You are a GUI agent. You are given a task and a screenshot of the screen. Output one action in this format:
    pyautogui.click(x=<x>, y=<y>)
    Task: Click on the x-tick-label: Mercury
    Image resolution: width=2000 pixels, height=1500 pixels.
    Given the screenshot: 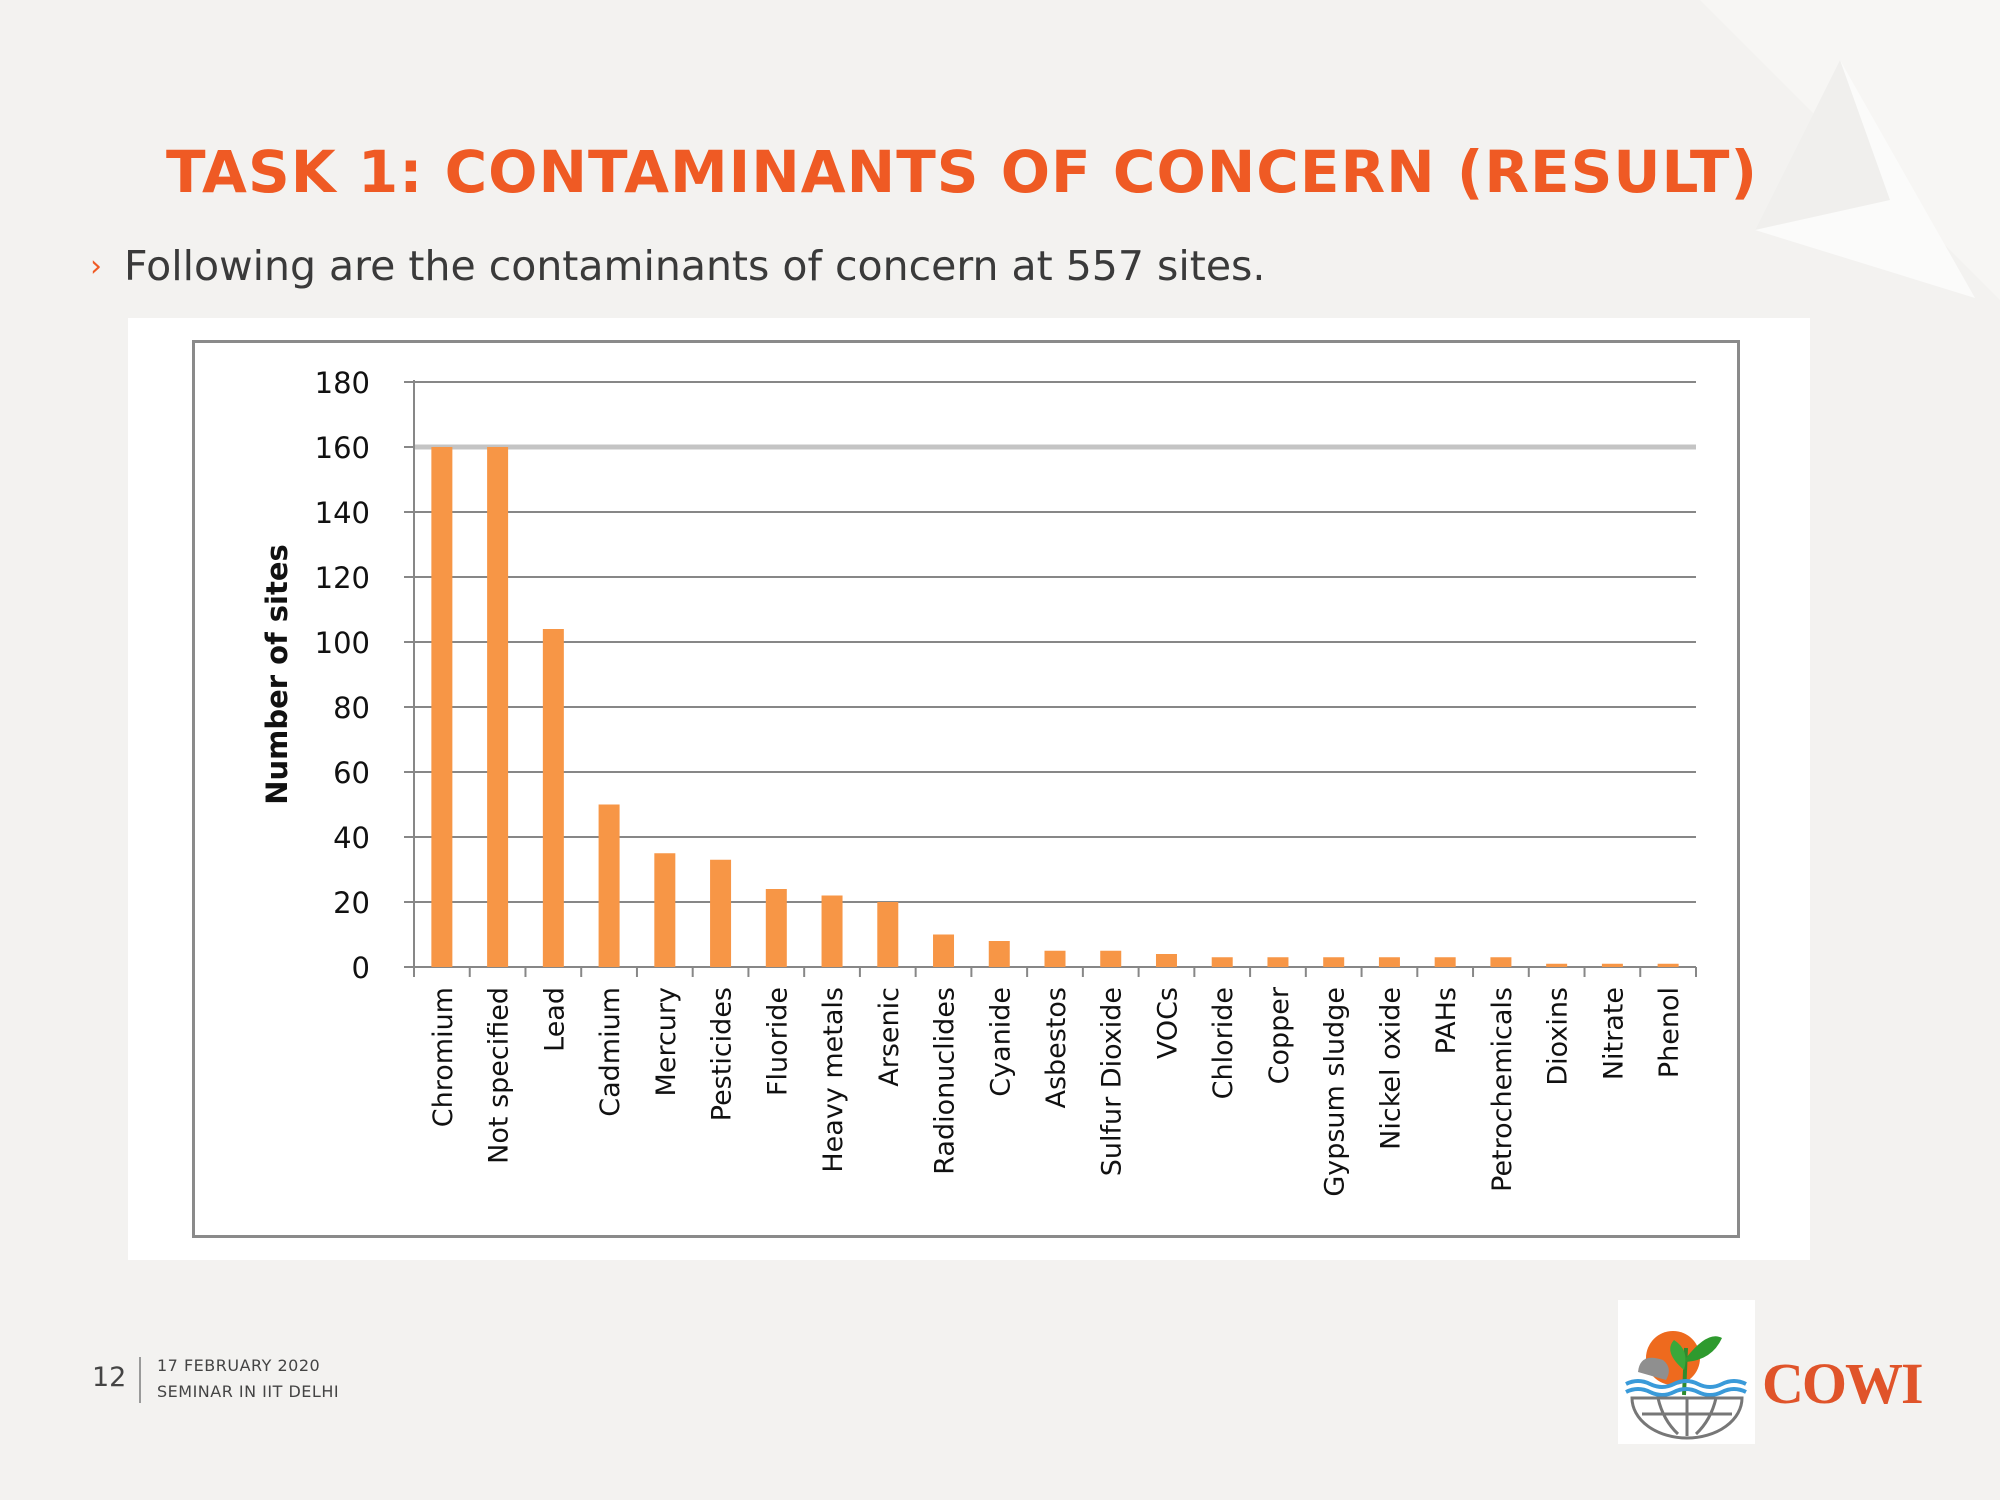 What is the action you would take?
    pyautogui.click(x=666, y=1041)
    